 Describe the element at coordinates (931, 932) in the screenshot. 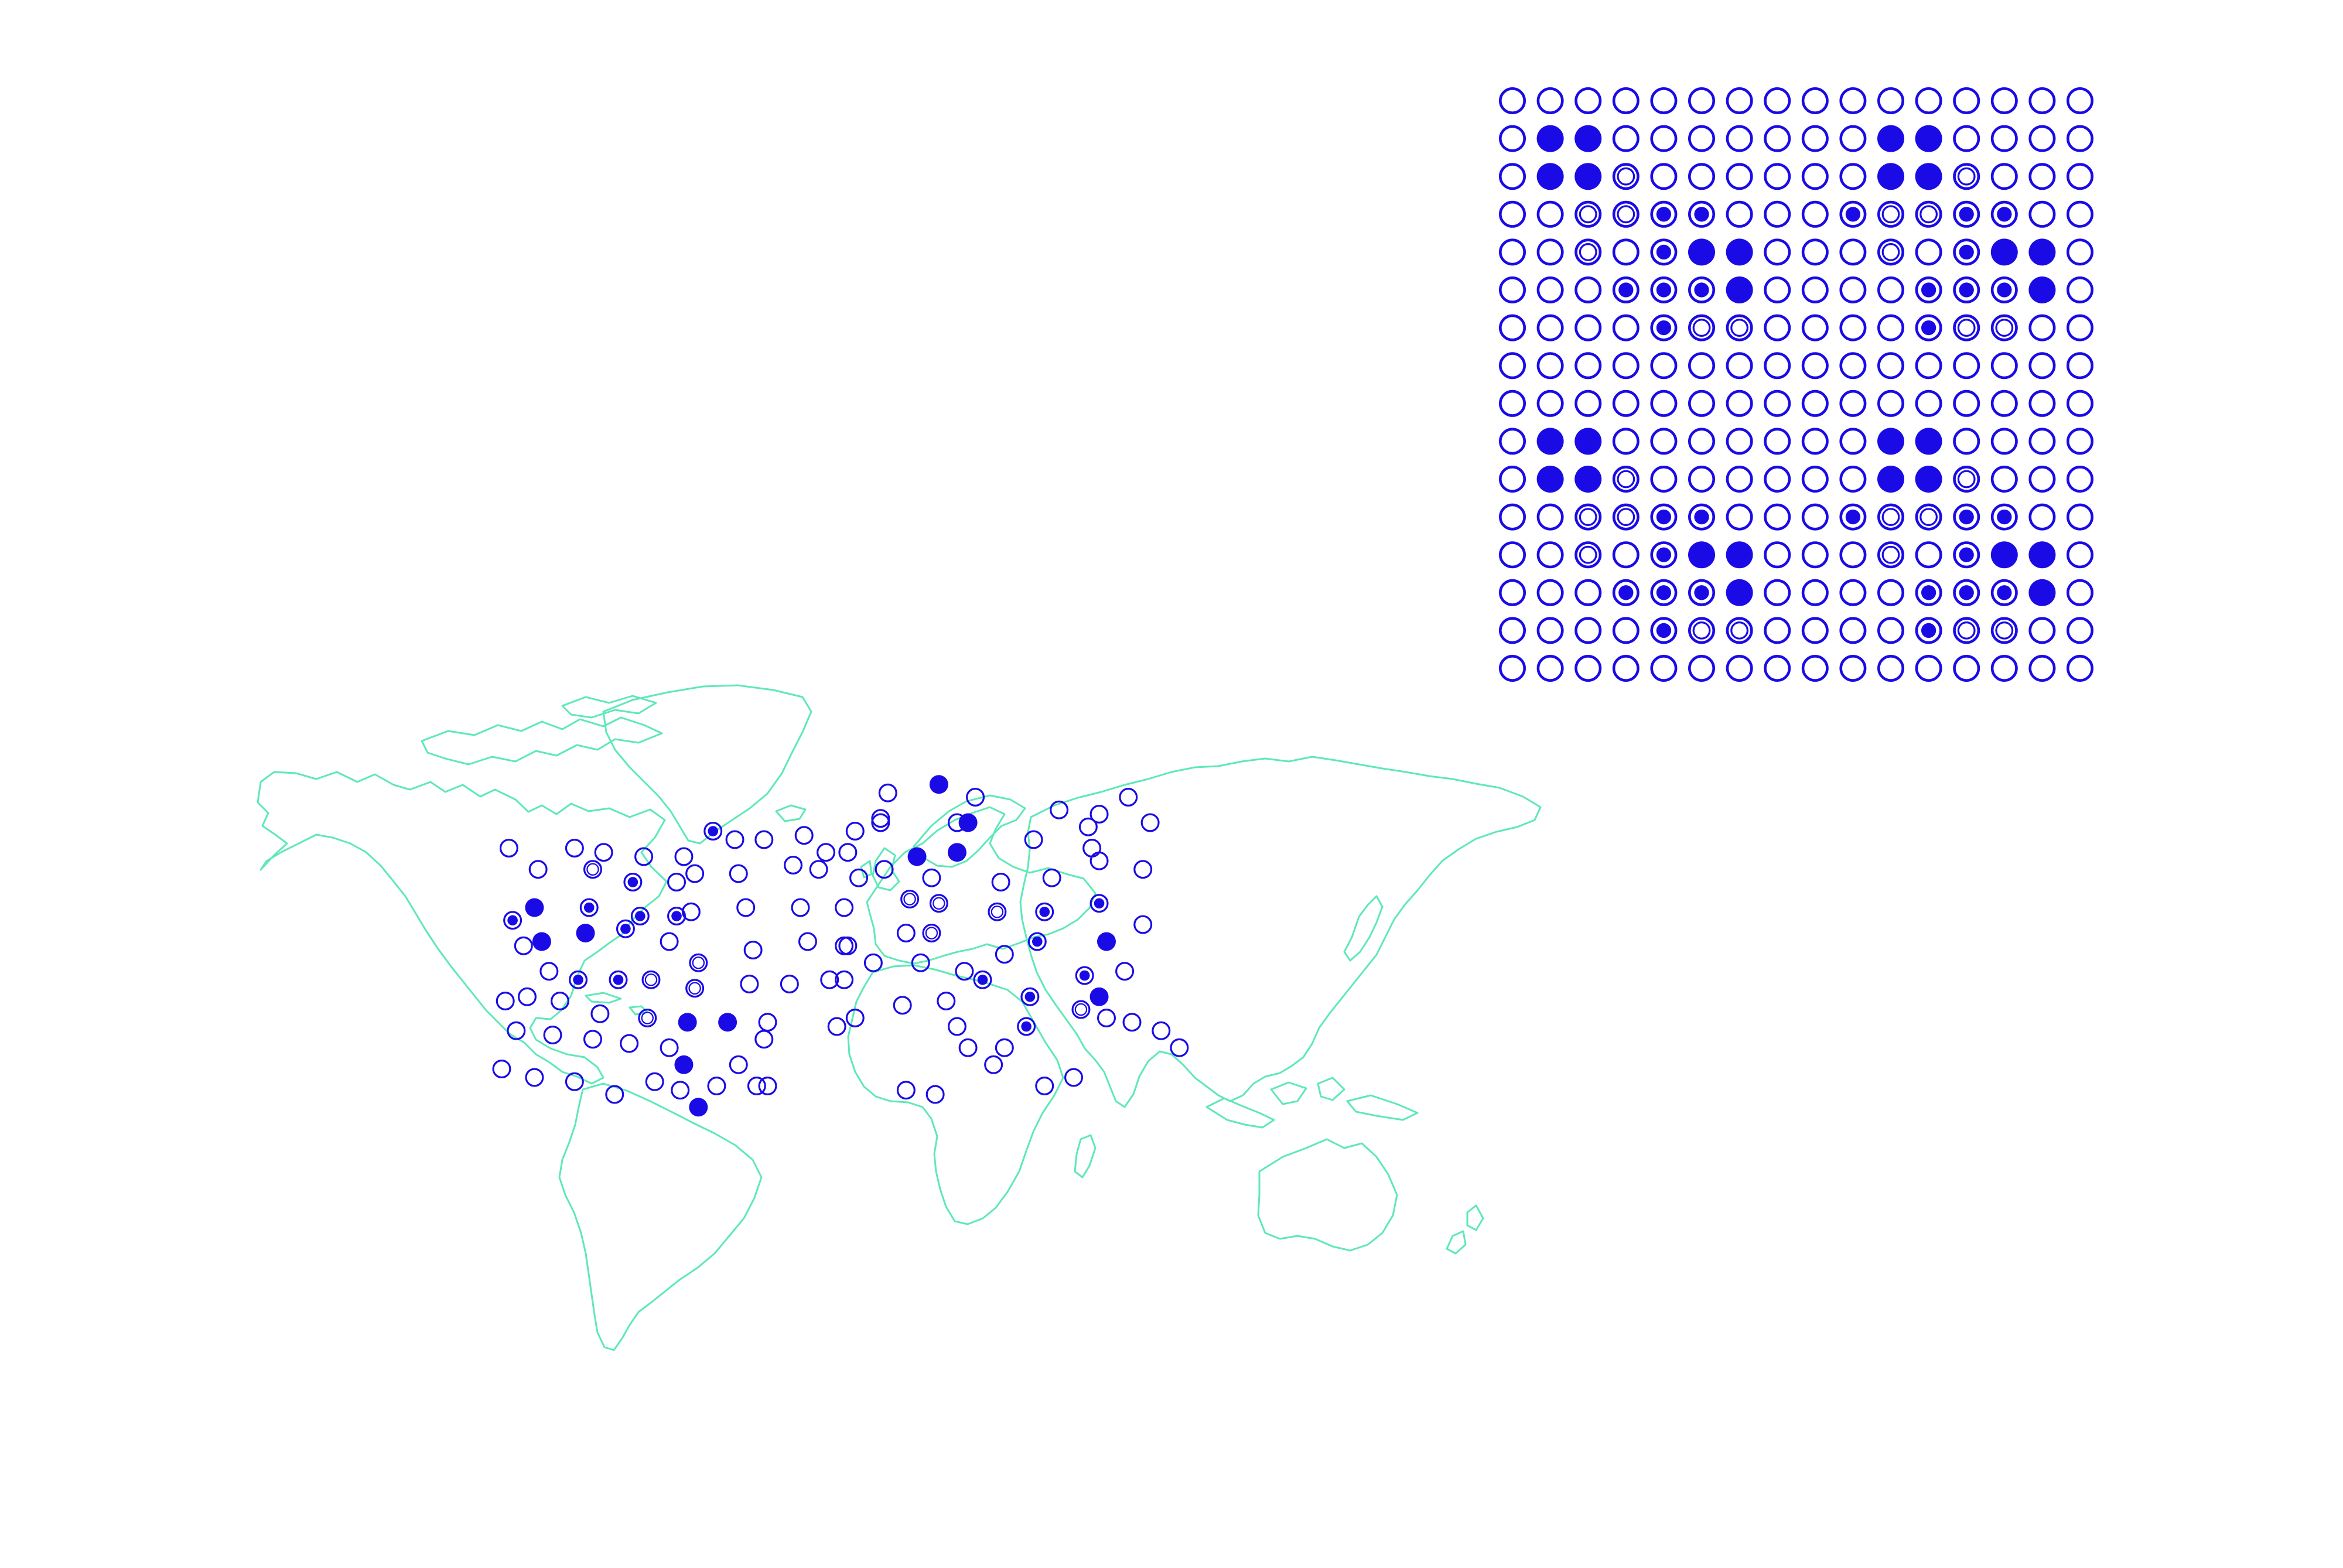

I see `map-marker-ring-in-ring` at that location.